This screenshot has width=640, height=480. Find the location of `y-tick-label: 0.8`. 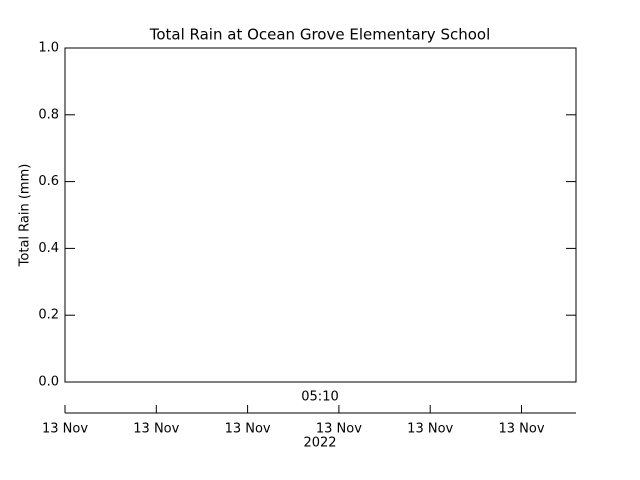

y-tick-label: 0.8 is located at coordinates (48, 114).